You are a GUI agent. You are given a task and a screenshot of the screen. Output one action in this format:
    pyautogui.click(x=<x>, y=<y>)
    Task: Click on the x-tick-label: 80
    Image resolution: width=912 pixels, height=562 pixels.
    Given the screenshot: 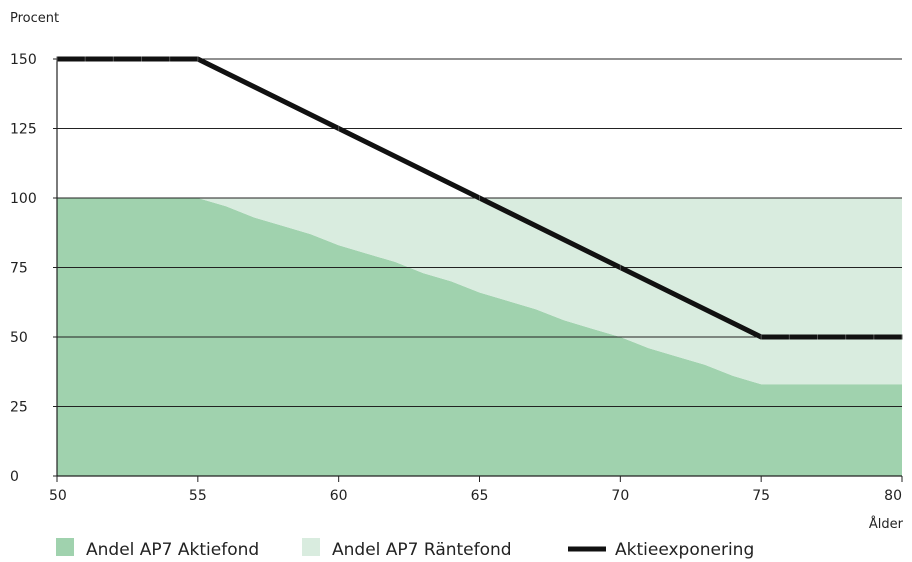 What is the action you would take?
    pyautogui.click(x=893, y=496)
    